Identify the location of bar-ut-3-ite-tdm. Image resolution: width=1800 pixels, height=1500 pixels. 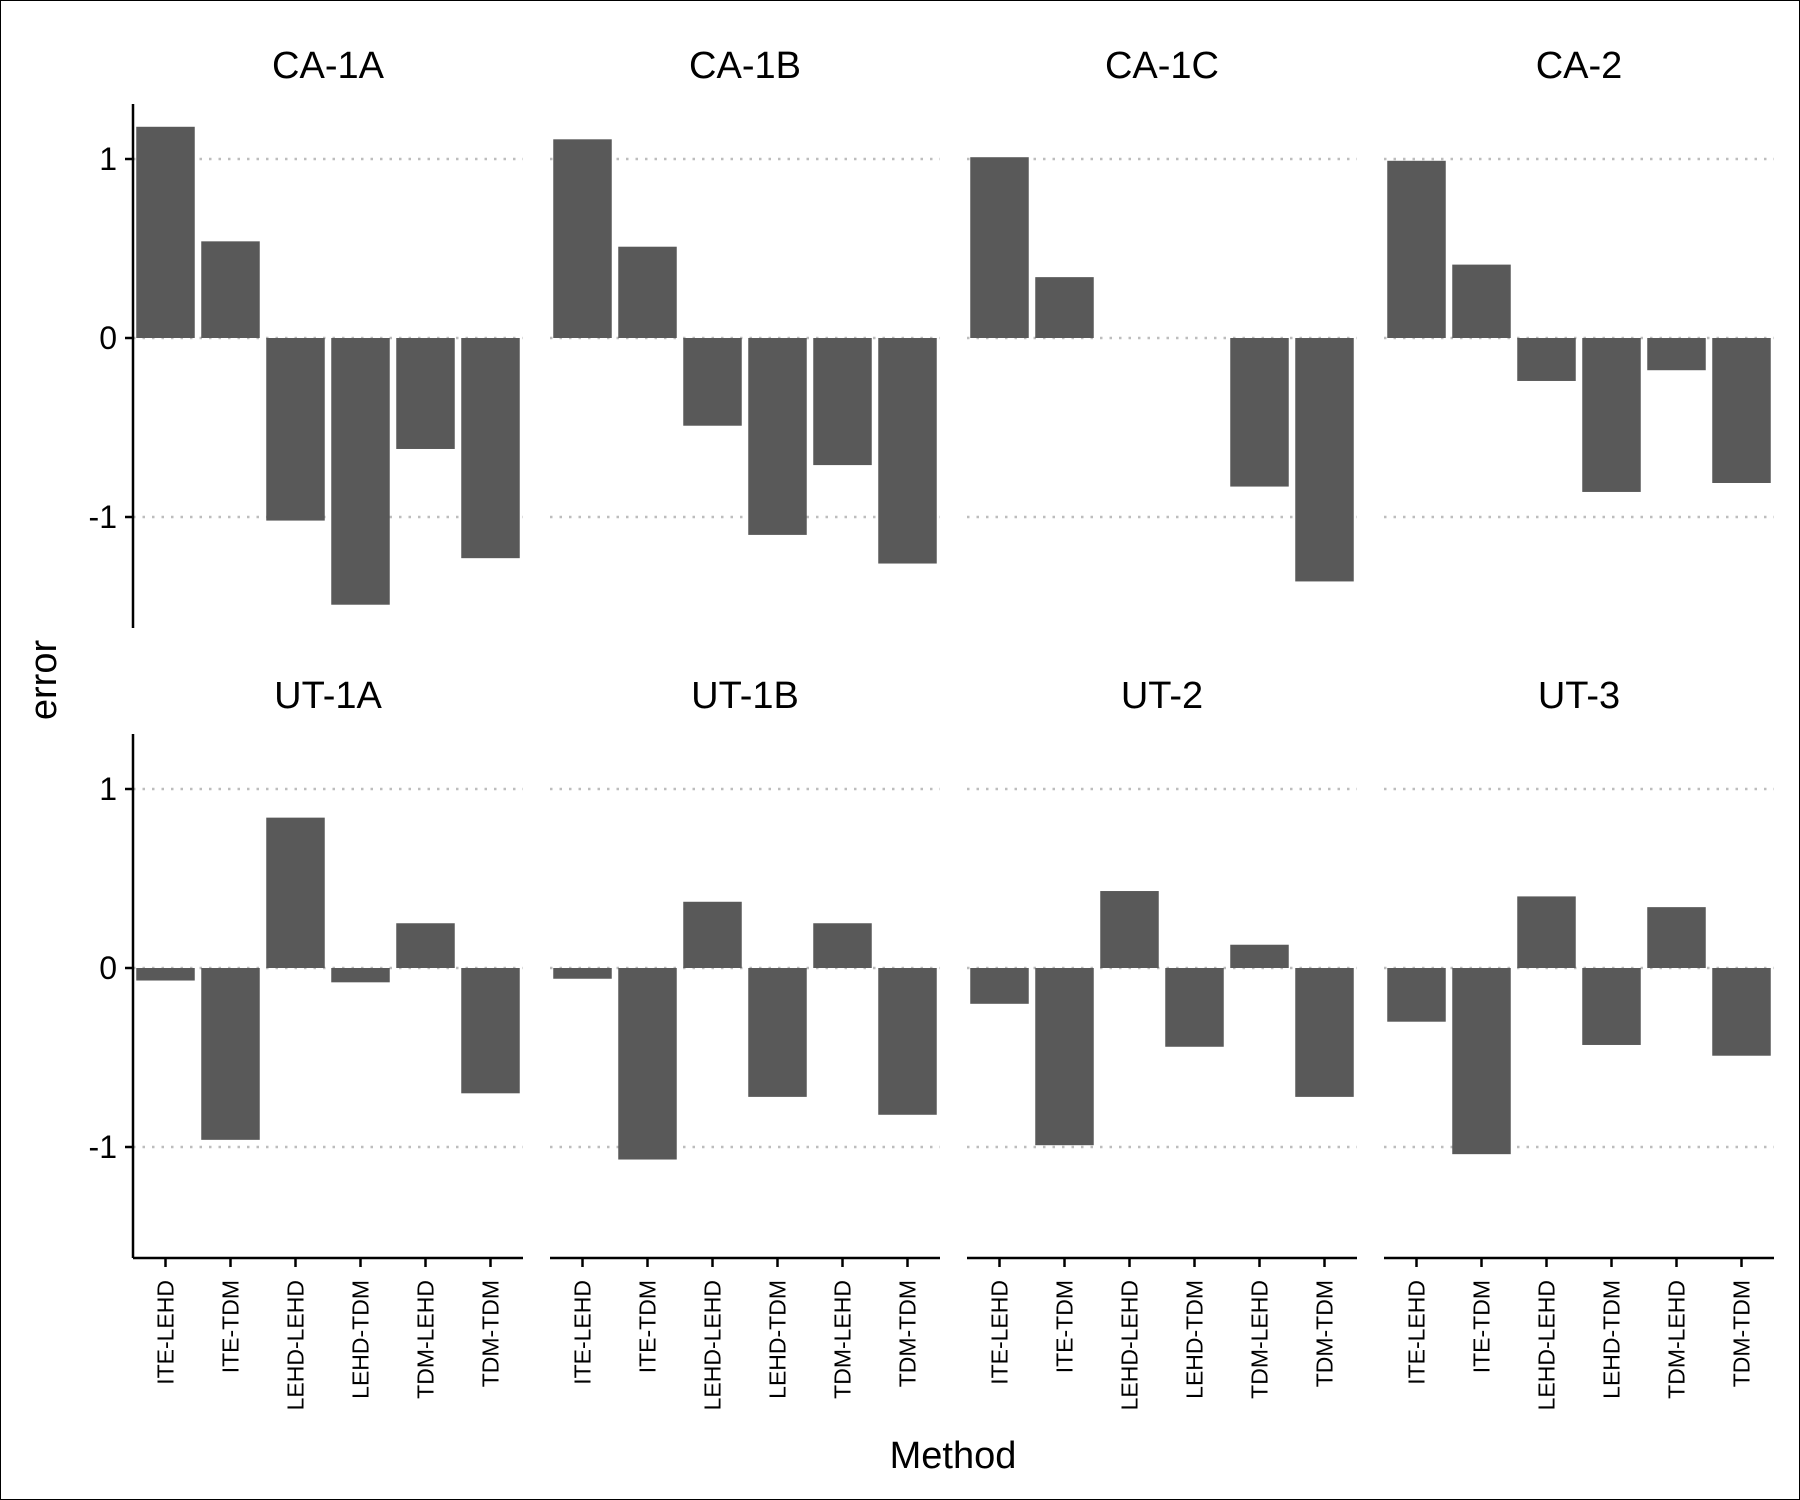
(1481, 1061).